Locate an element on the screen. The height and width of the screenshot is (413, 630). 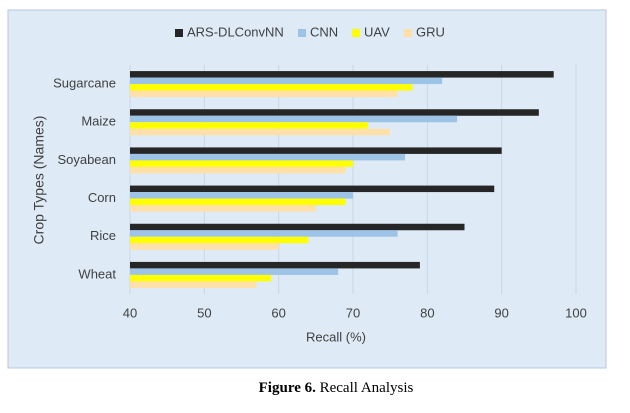
x-tick-label: 40 is located at coordinates (130, 312).